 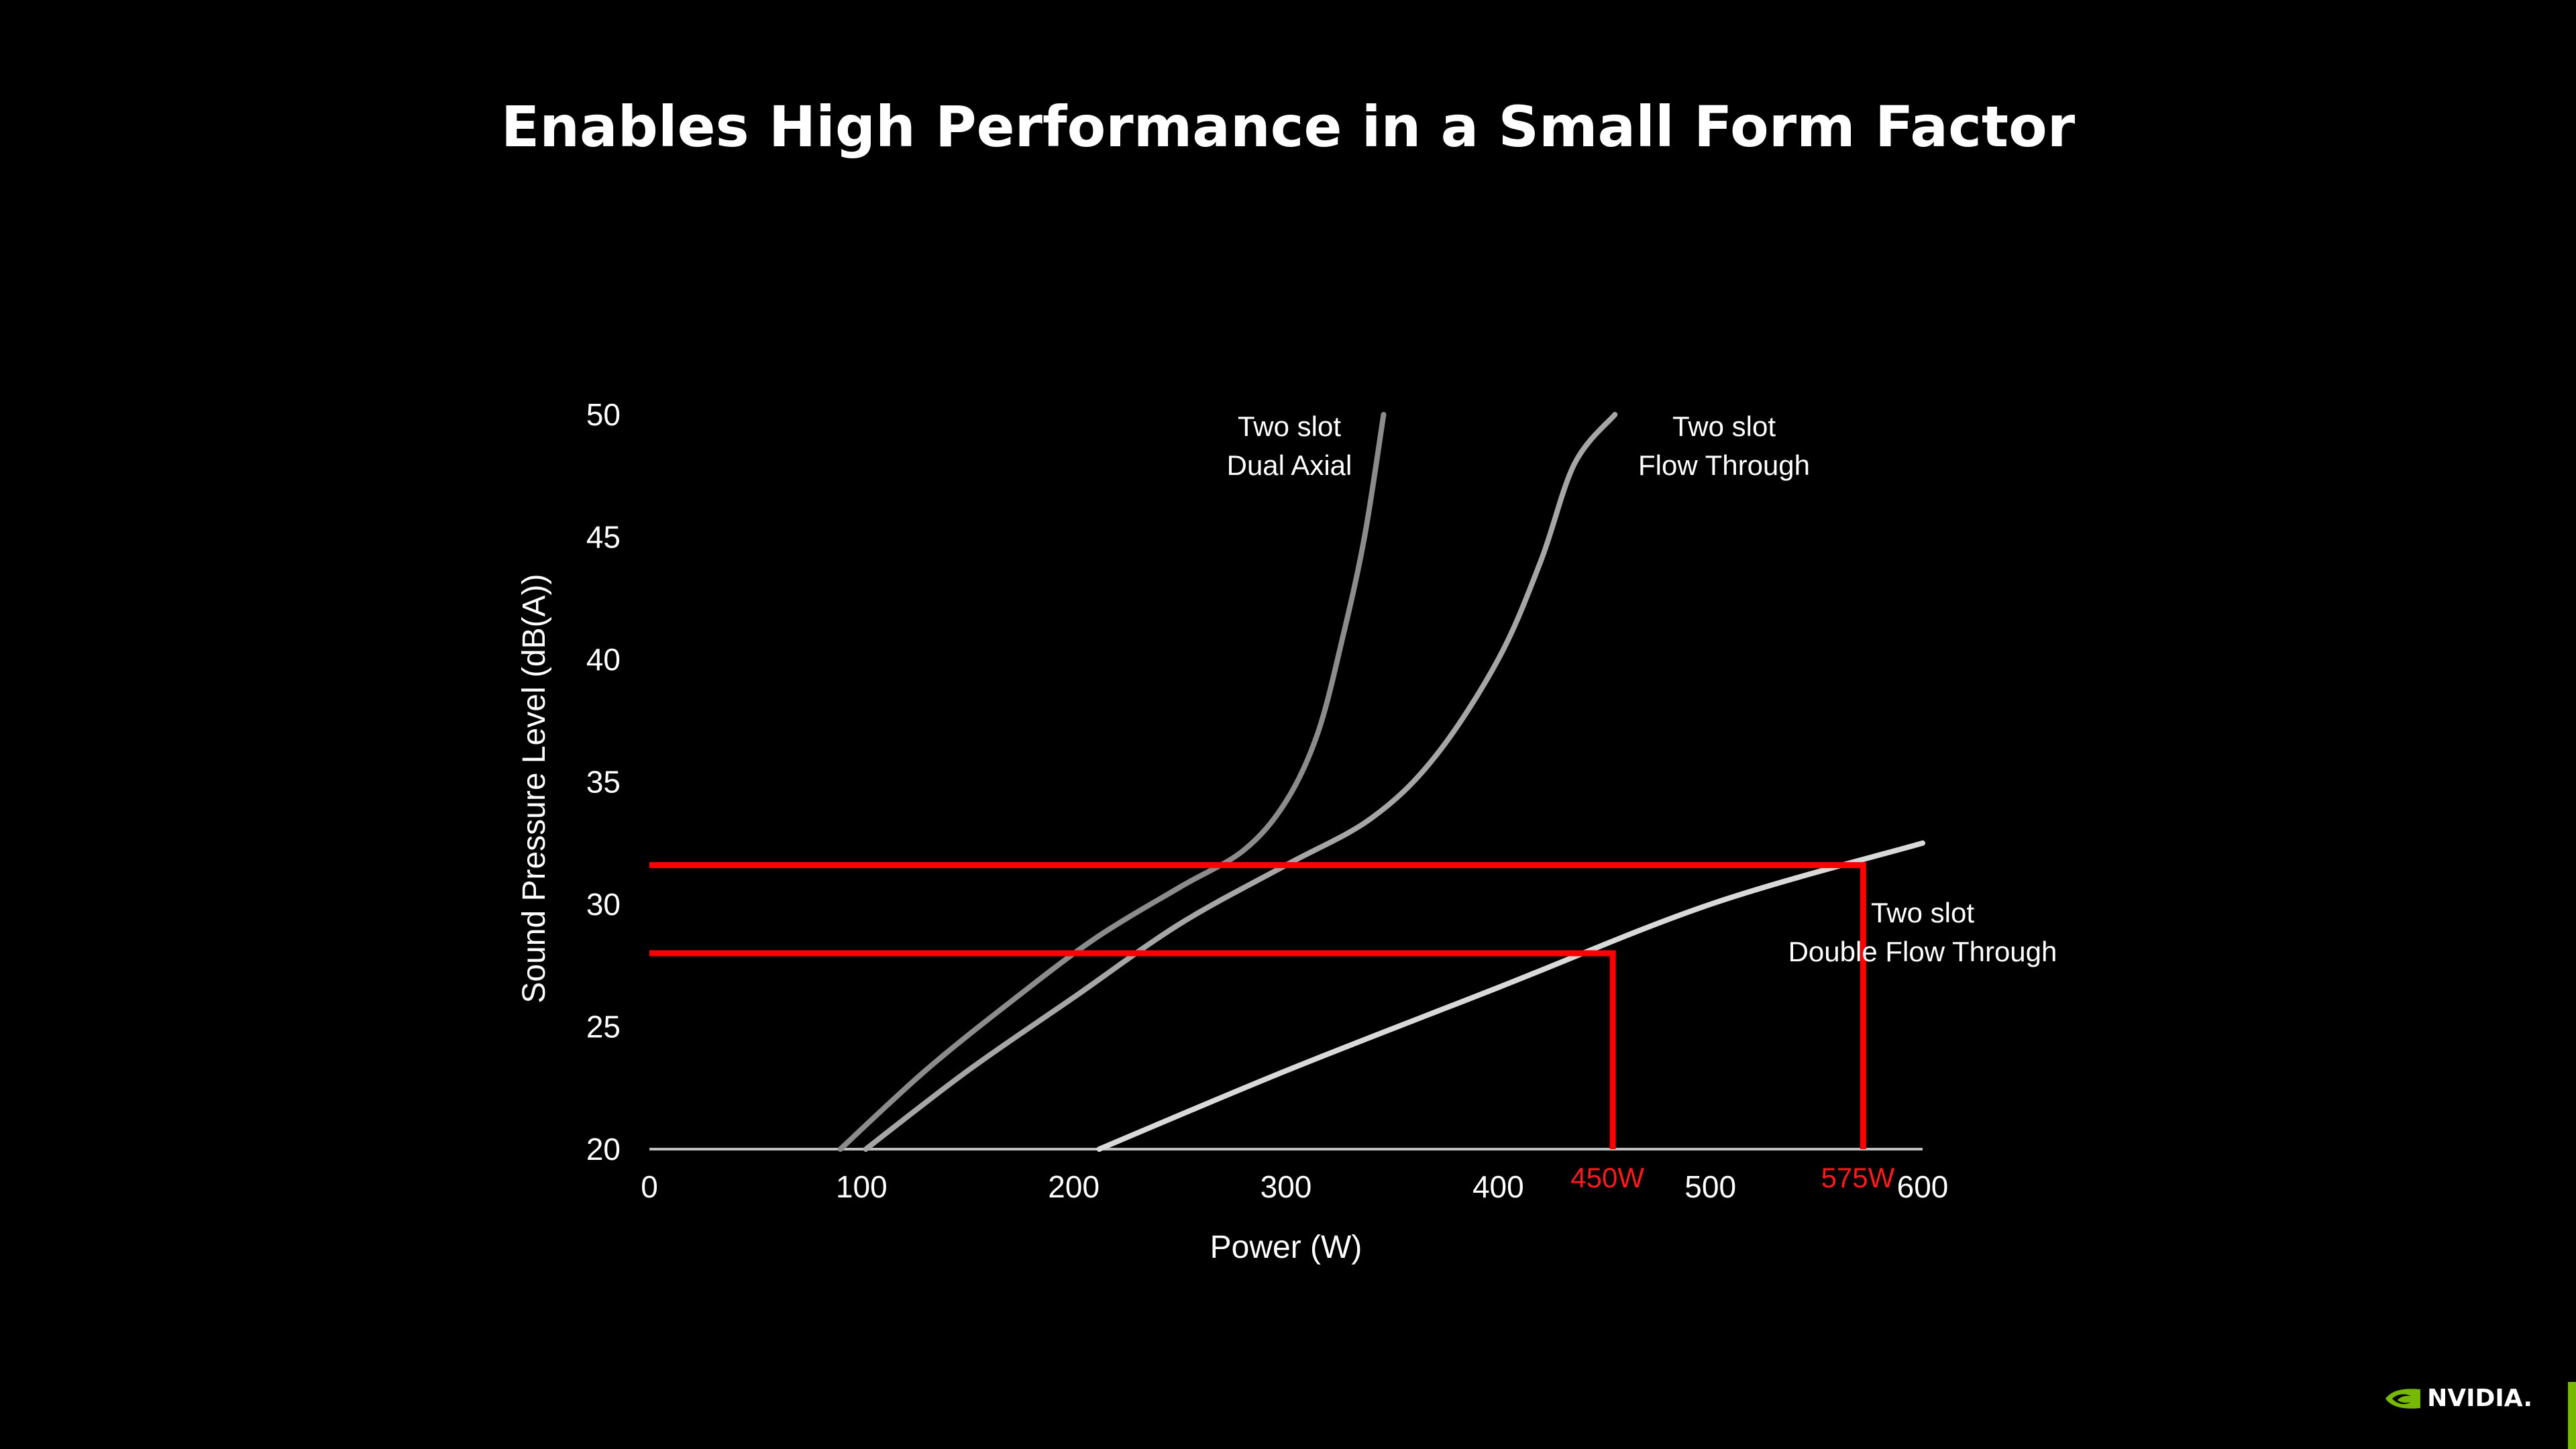 I want to click on x-tick-label: 500, so click(x=1710, y=1186).